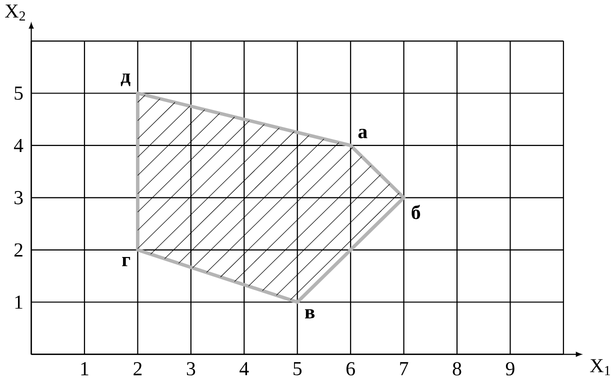 This screenshot has height=380, width=616. I want to click on x-tick-label: 8, so click(457, 369).